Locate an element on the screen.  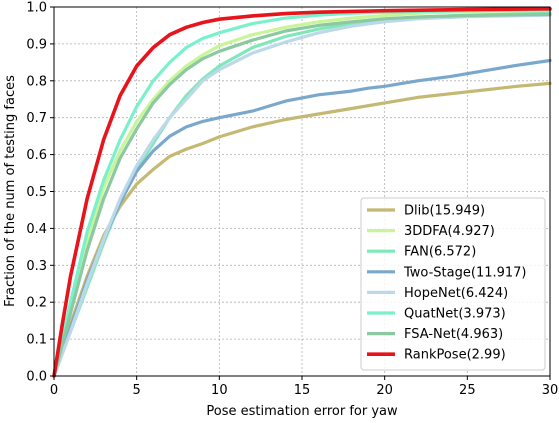
y-tick-label: 0.8 is located at coordinates (36, 81).